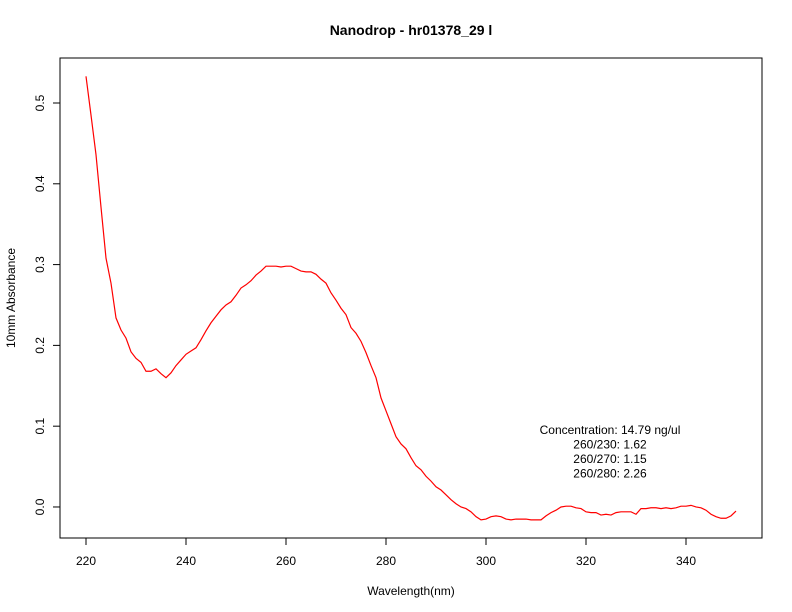 The image size is (792, 612). What do you see at coordinates (610, 474) in the screenshot?
I see `annotation: 260/280: 2.26` at bounding box center [610, 474].